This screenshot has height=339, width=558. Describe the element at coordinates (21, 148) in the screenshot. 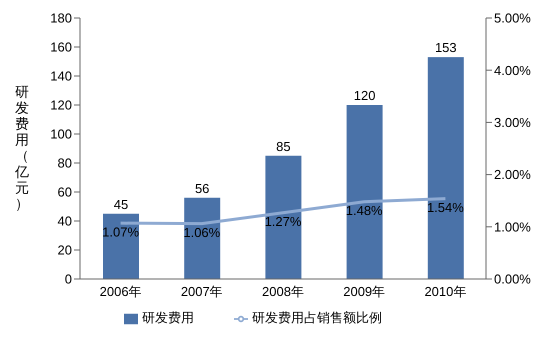

I see `y-axis-title: 研发费用（亿元）` at that location.